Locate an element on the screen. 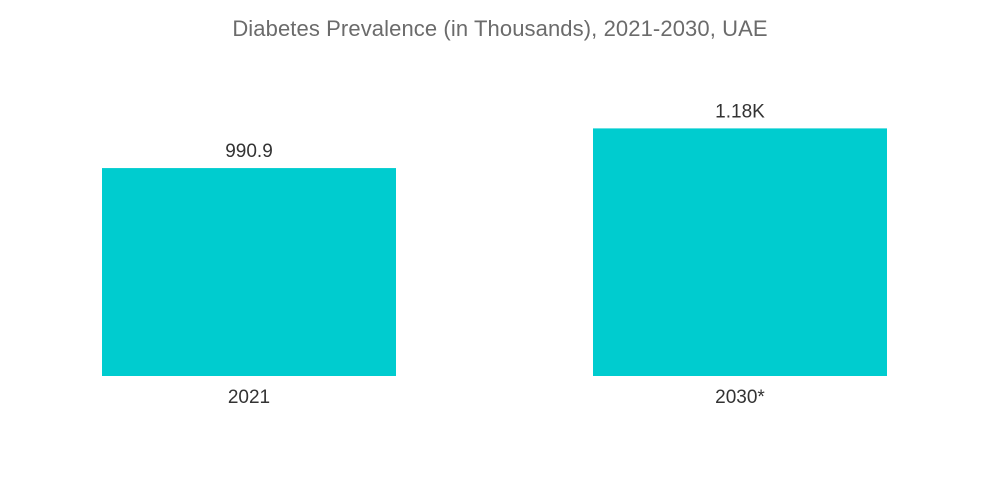  bar-2021 is located at coordinates (249, 272).